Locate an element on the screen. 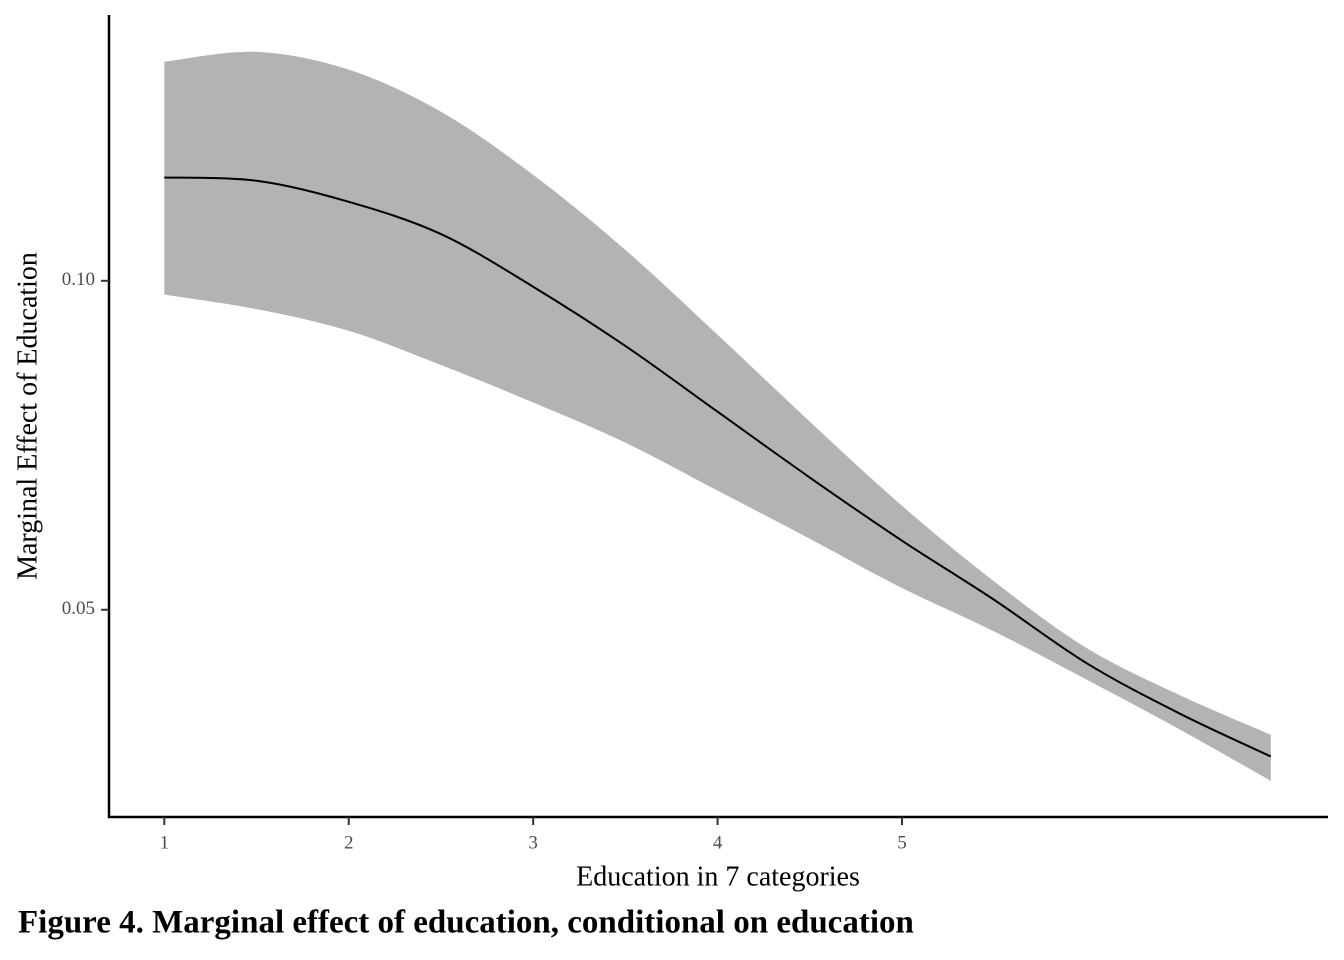 Image resolution: width=1344 pixels, height=960 pixels. x-tick-label: 5 is located at coordinates (902, 842).